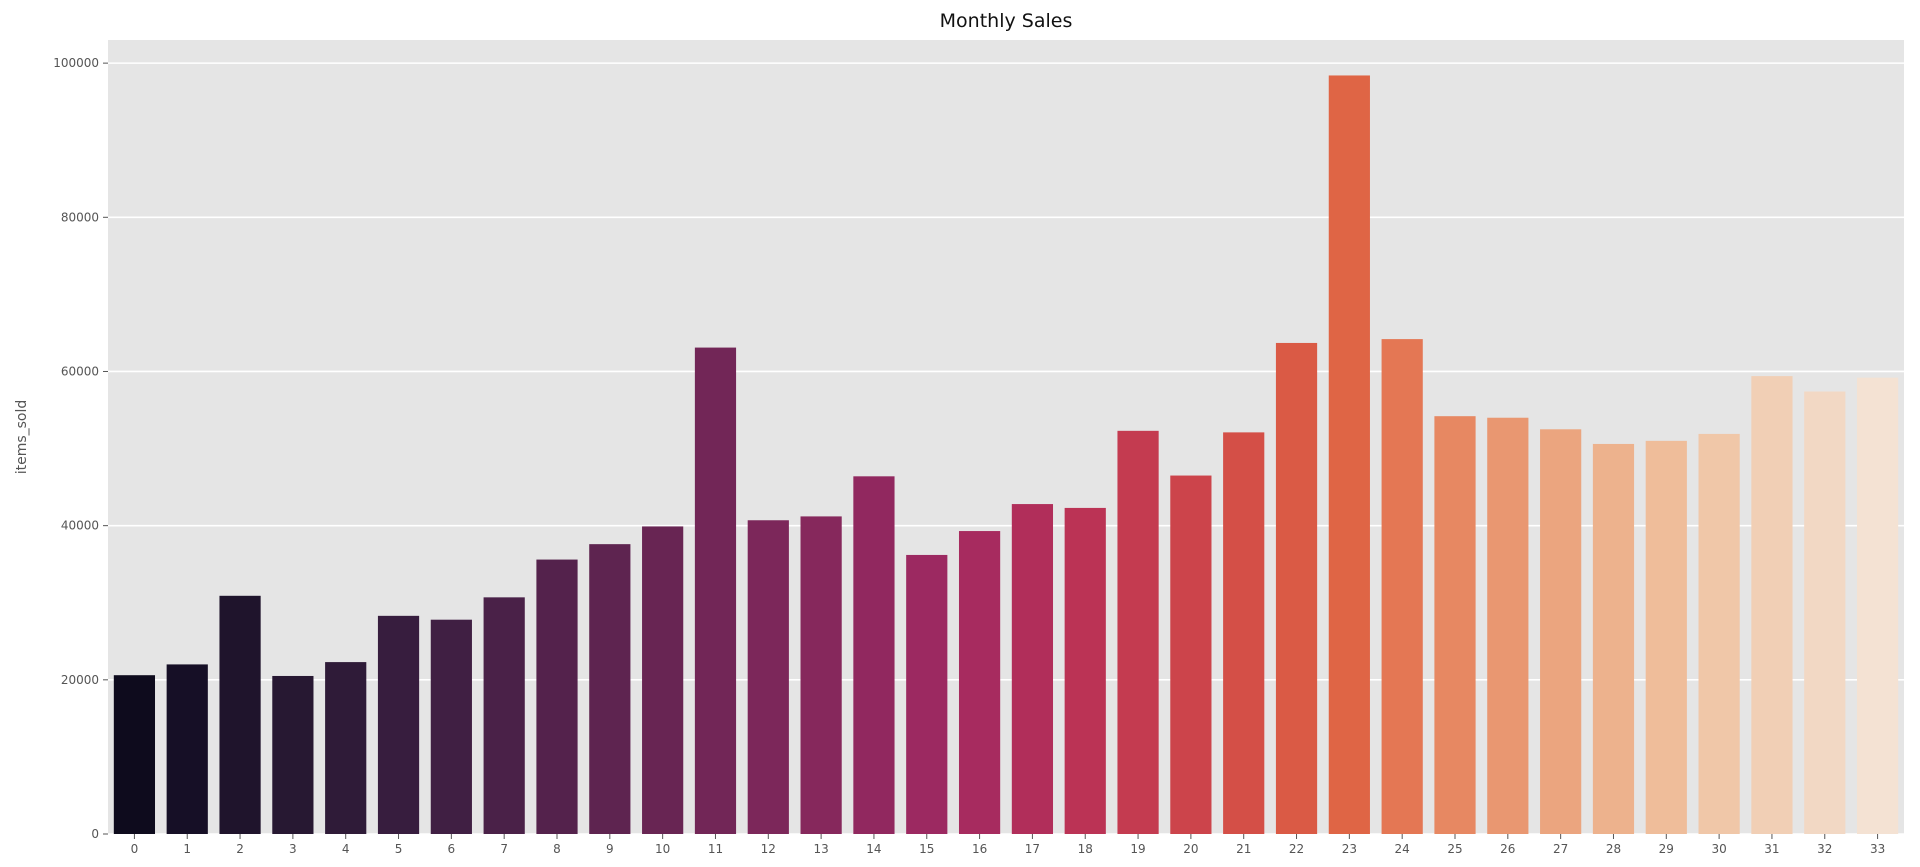 Image resolution: width=1920 pixels, height=867 pixels. Describe the element at coordinates (1718, 849) in the screenshot. I see `x-tick-label: 30` at that location.